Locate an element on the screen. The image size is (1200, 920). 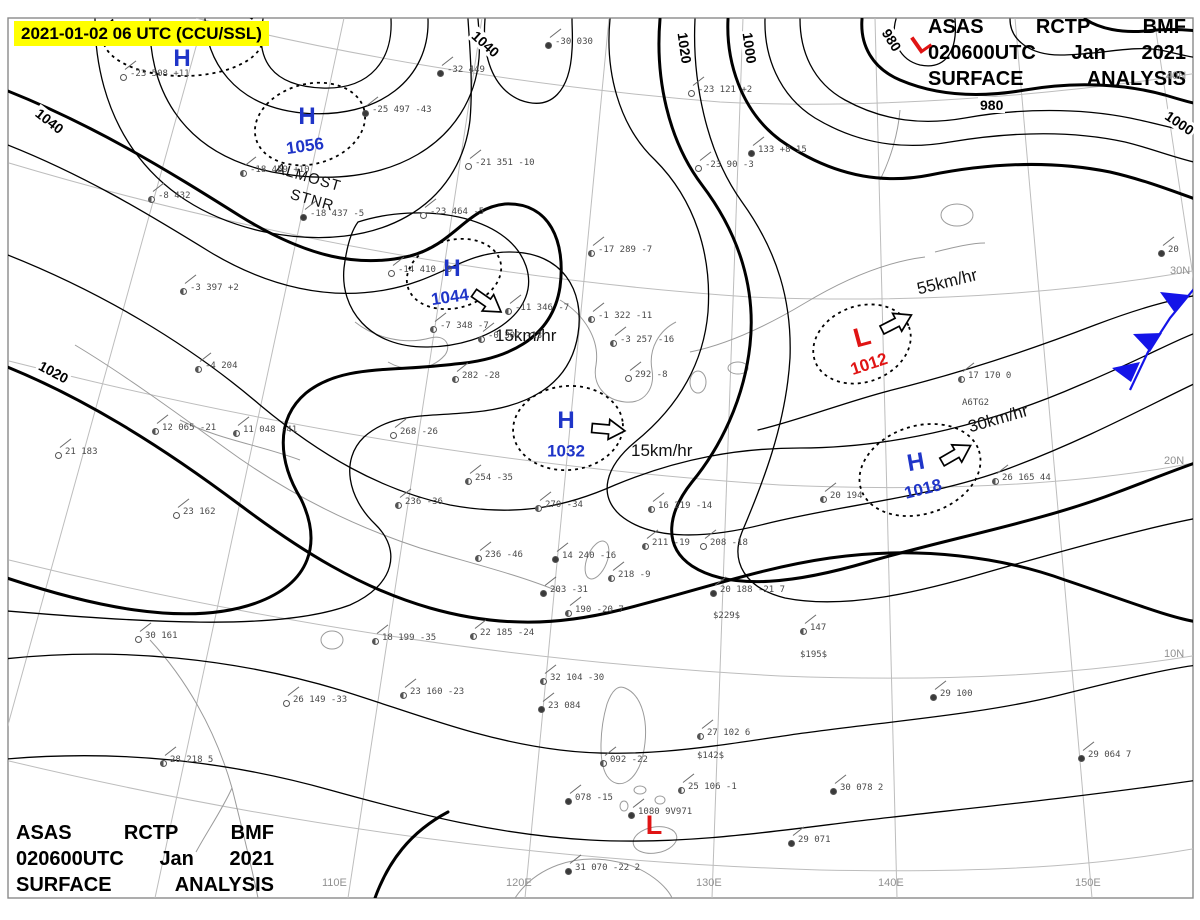
station-values: 32 104 -30 is located at coordinates (577, 678).